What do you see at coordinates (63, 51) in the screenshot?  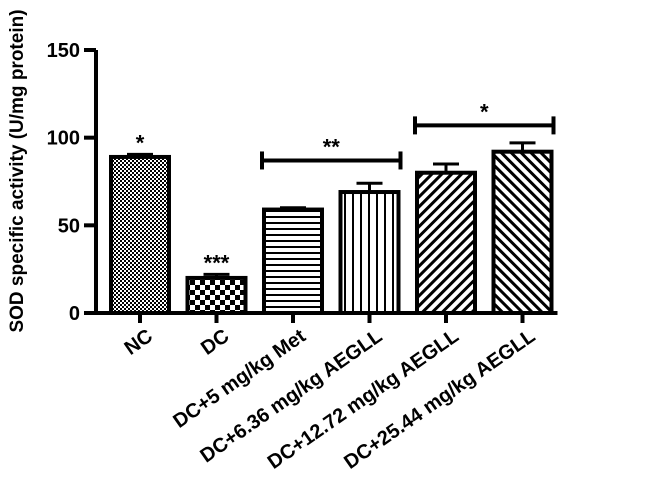 I see `y-tick-label: 150` at bounding box center [63, 51].